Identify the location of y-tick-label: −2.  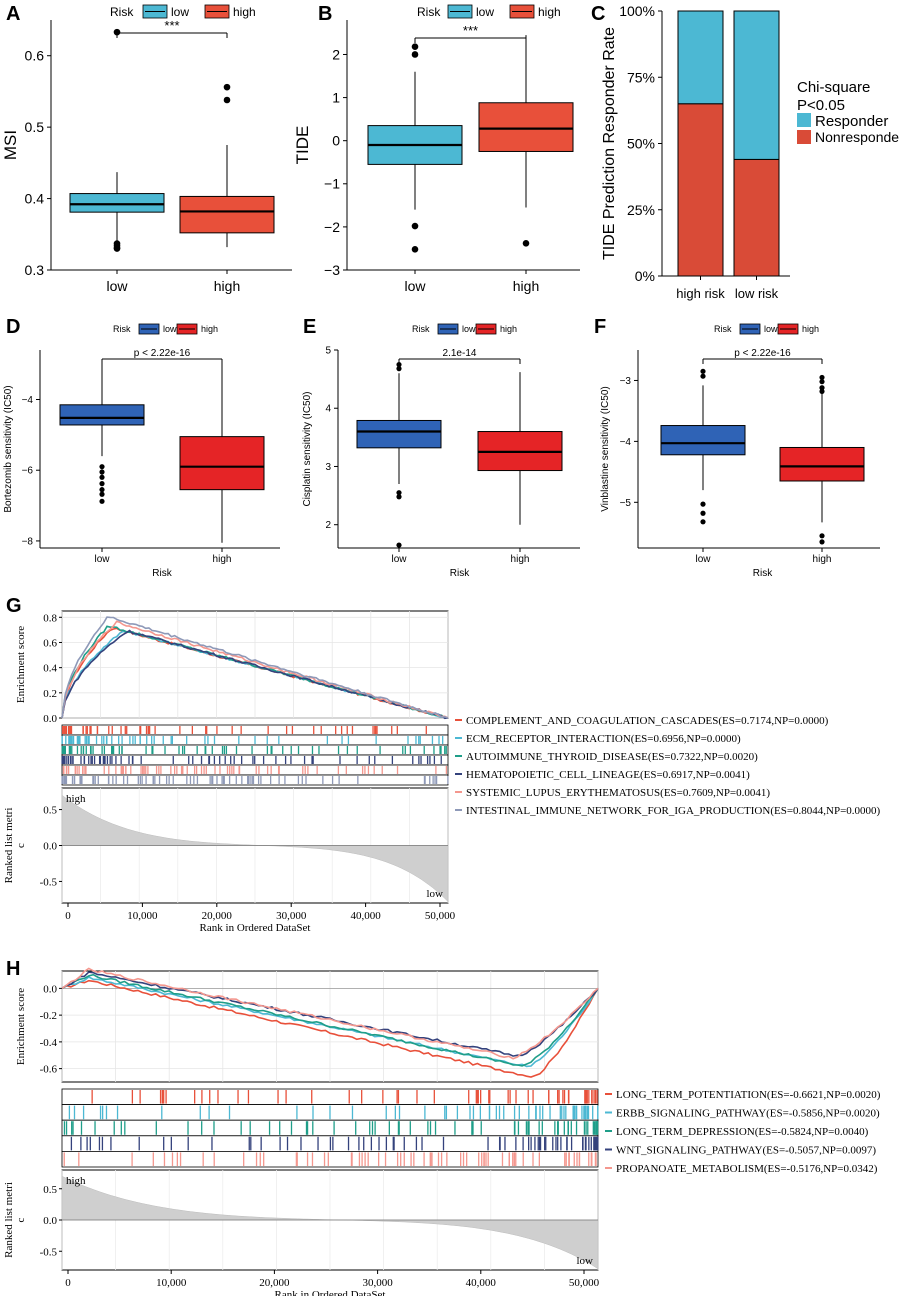
(332, 227).